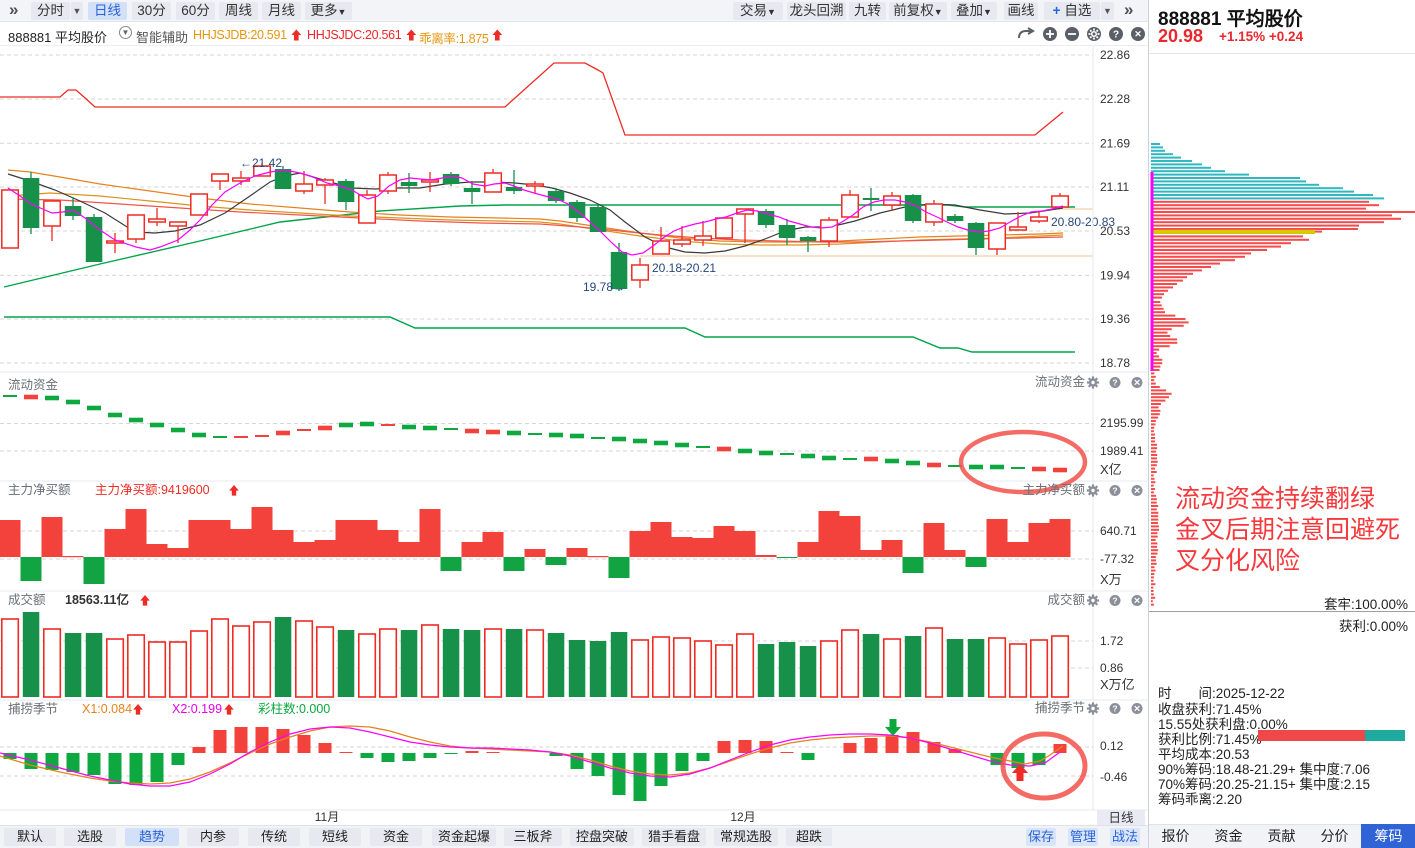  Describe the element at coordinates (604, 287) in the screenshot. I see `svg-text: 19.78→` at that location.